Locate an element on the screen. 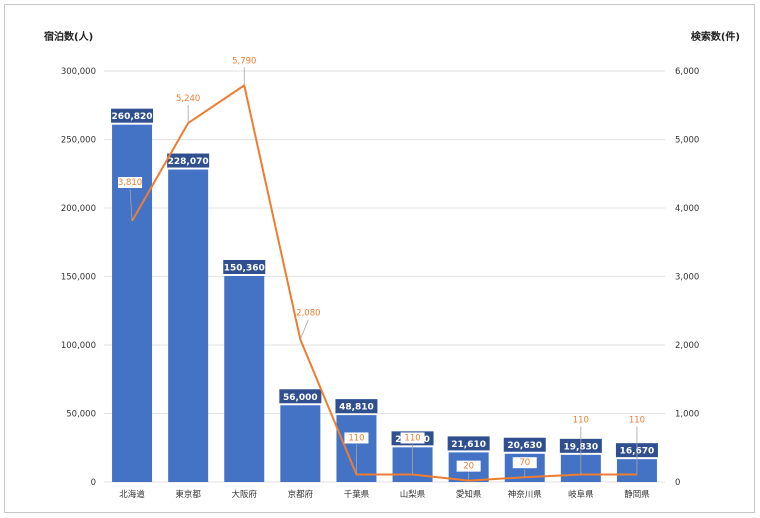  right-tick-label: 6,000 is located at coordinates (687, 72).